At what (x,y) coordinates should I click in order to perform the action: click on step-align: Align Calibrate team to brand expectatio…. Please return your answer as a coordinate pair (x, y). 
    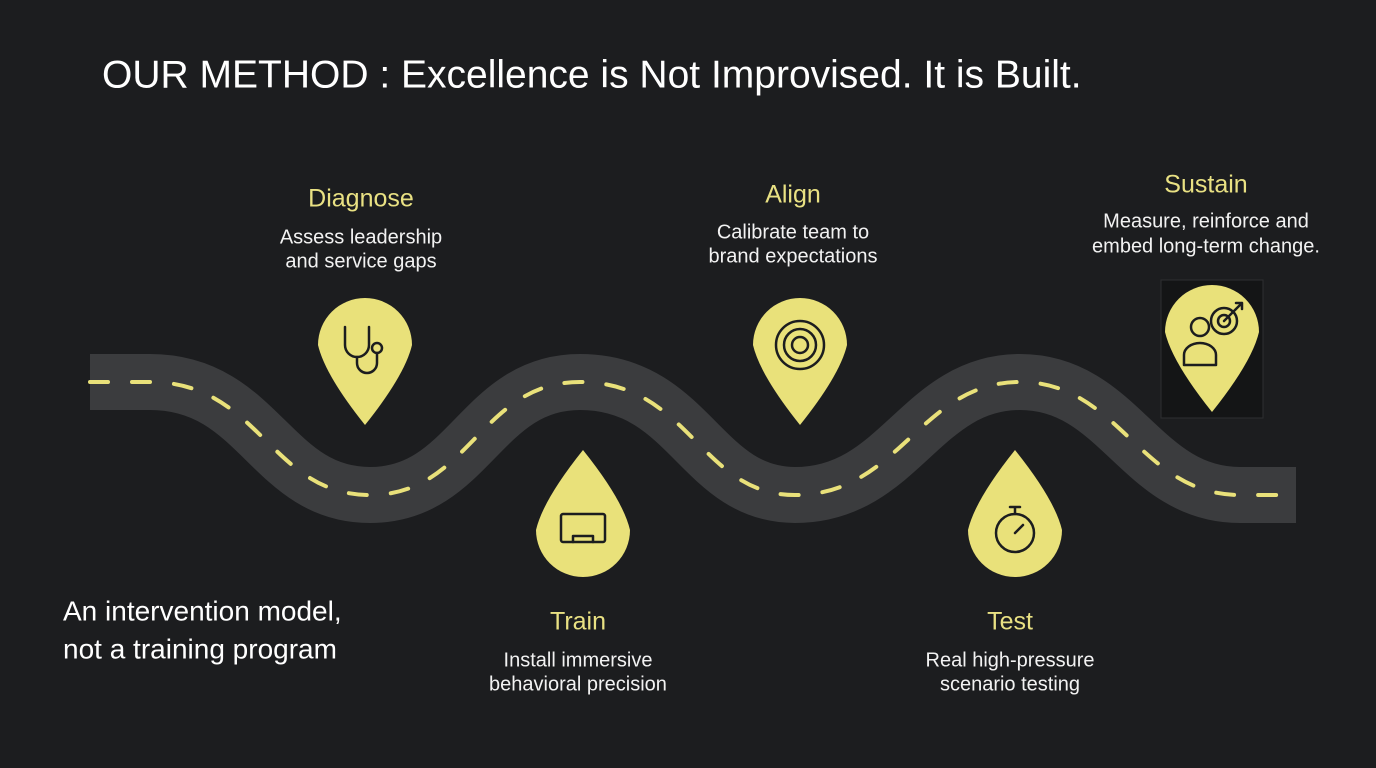
    Looking at the image, I should click on (793, 303).